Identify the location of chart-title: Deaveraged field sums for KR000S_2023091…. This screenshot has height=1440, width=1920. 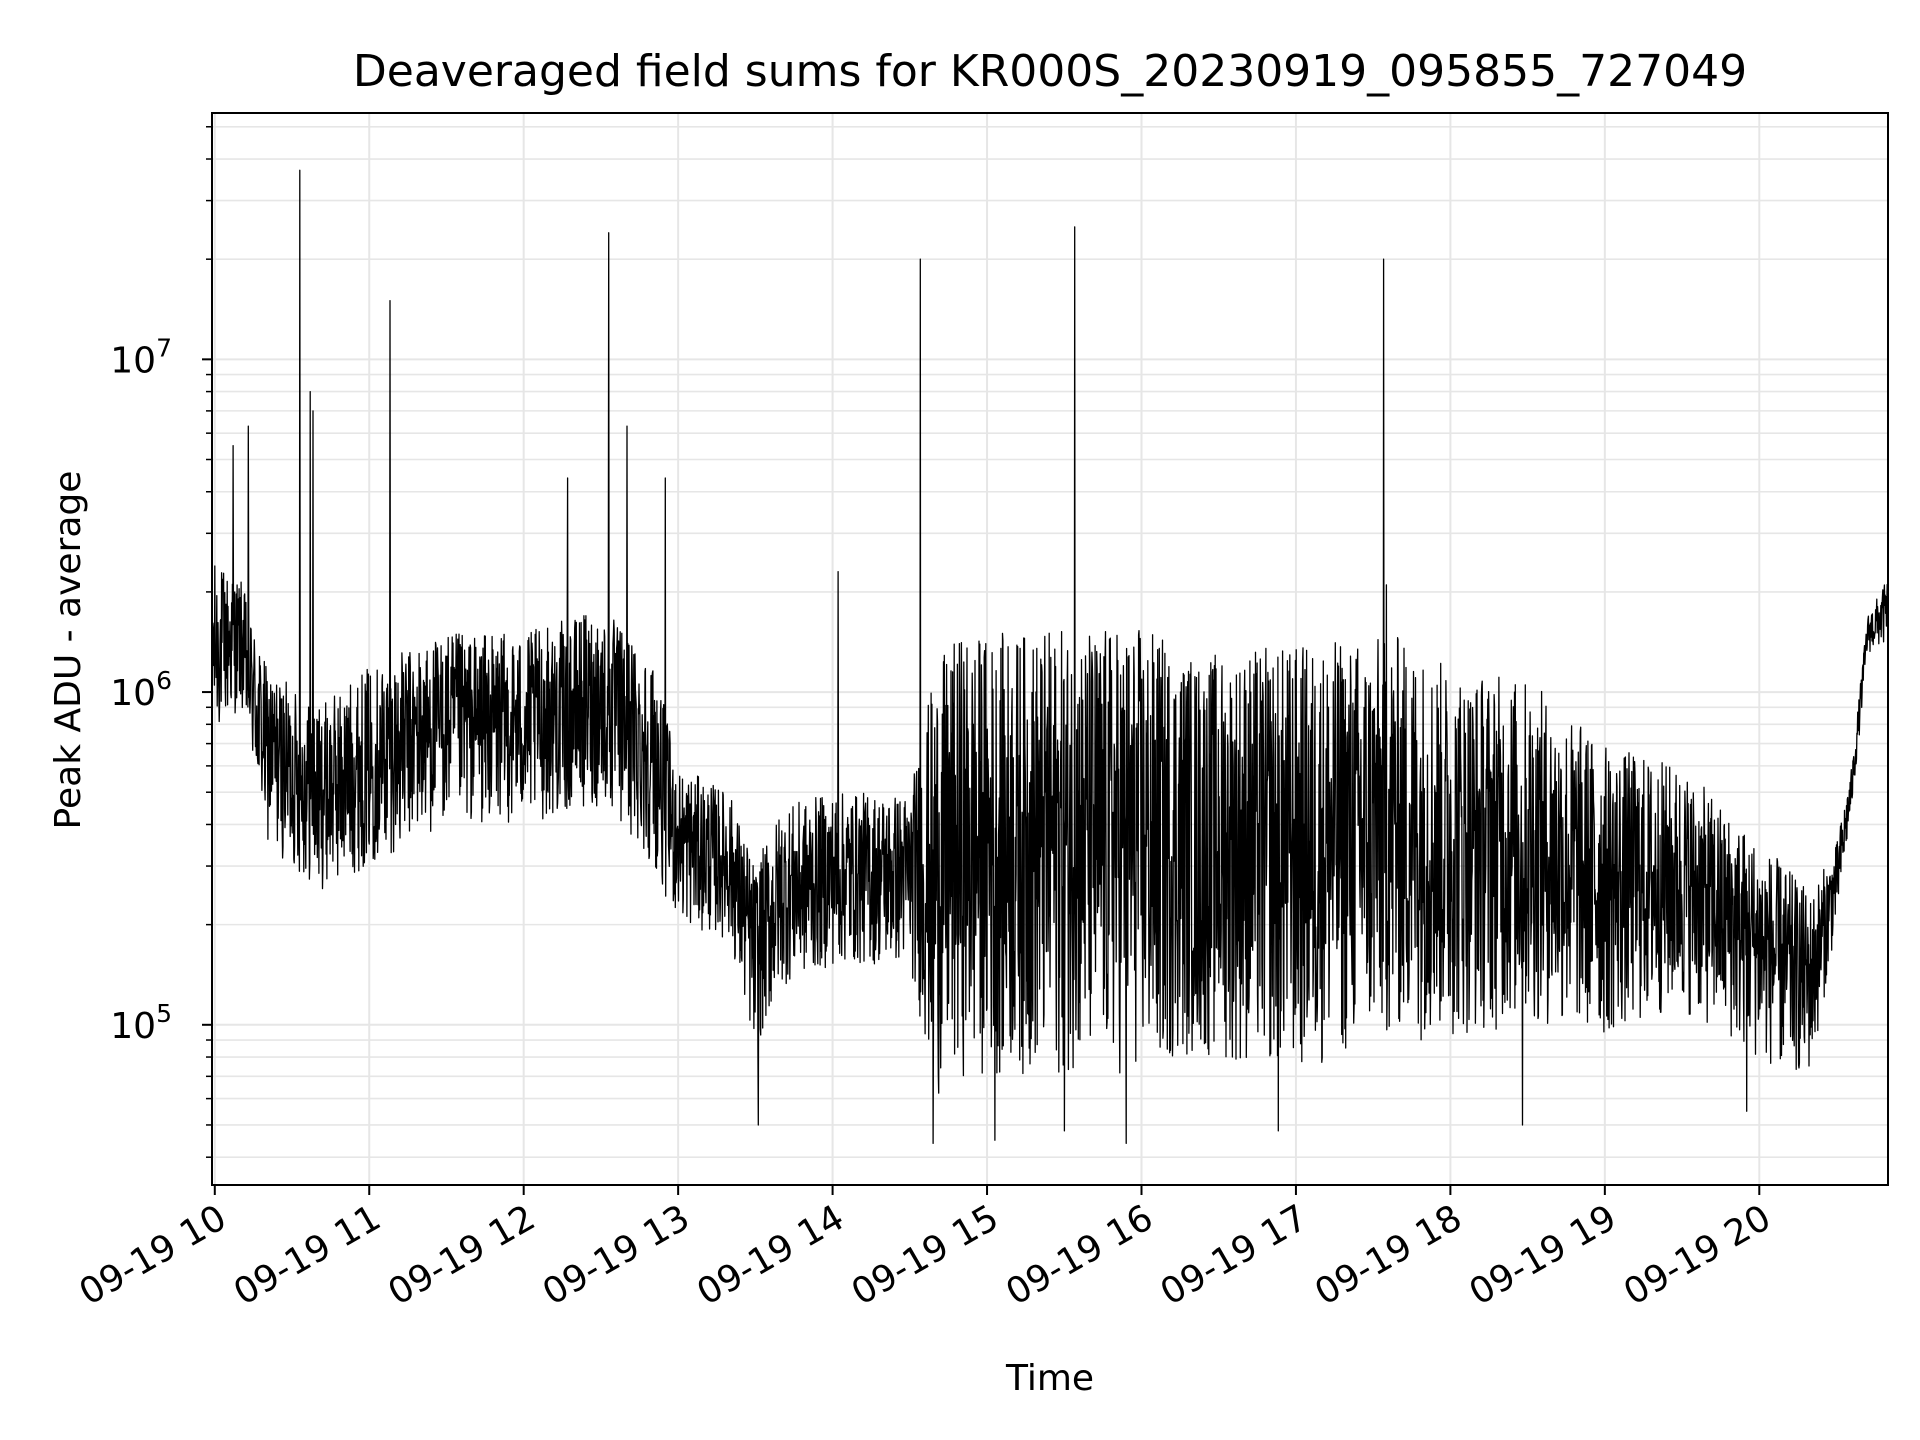
(1050, 71).